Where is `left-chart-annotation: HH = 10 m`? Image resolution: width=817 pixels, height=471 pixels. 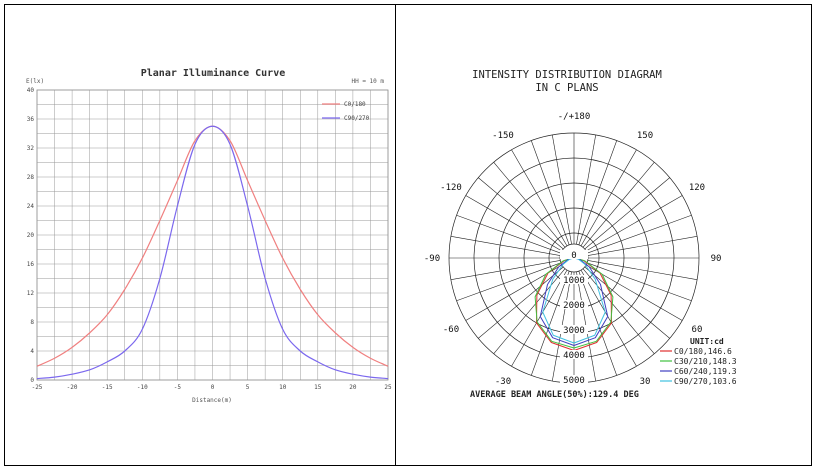
left-chart-annotation: HH = 10 m is located at coordinates (367, 81).